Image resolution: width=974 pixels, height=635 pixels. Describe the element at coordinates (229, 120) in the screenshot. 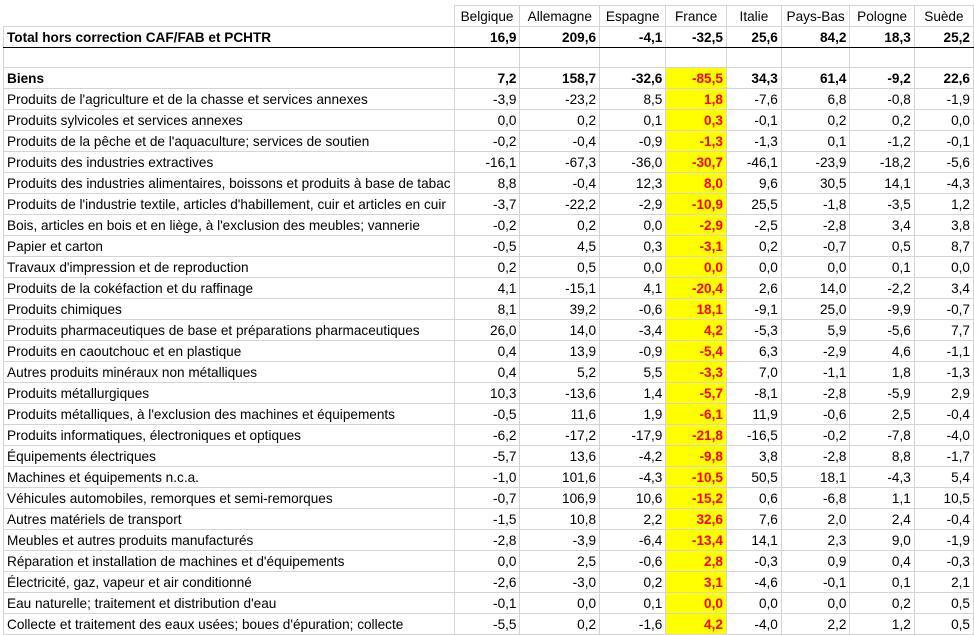

I see `row-label: Produits sylvicoles et services annexes` at that location.